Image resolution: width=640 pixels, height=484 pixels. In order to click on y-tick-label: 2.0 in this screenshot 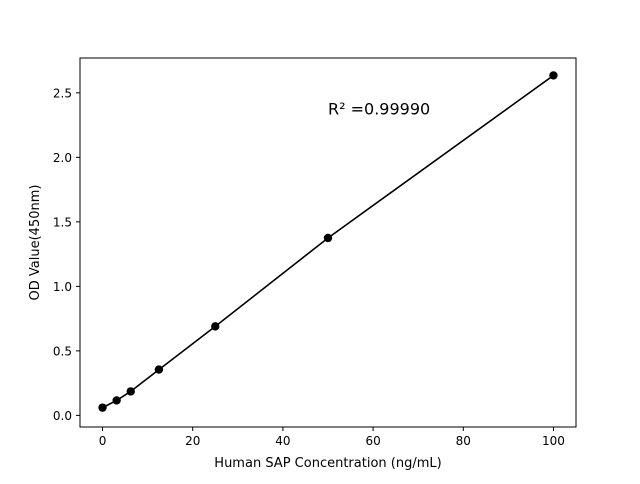, I will do `click(62, 158)`.